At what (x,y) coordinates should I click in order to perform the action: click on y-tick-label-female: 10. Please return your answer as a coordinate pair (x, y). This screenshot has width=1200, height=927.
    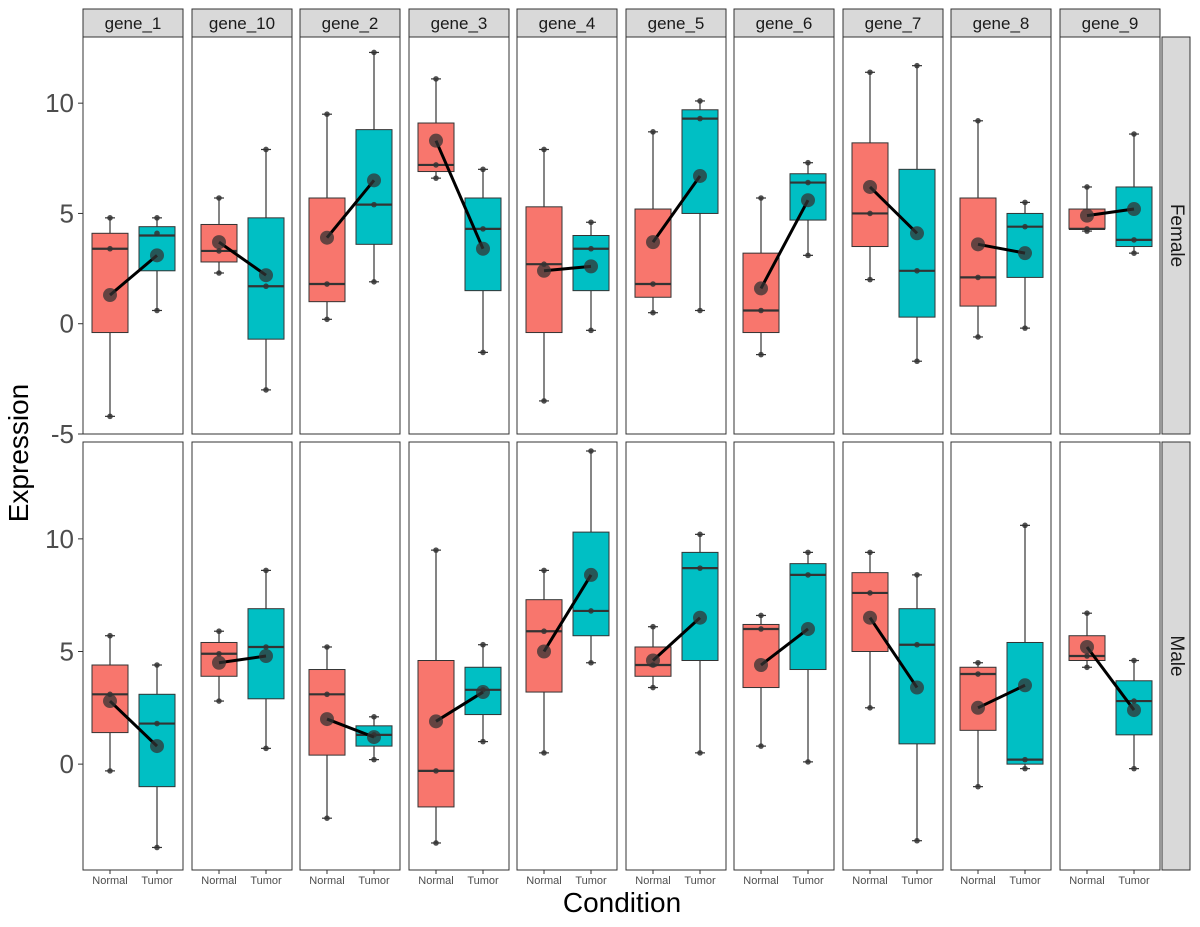
    Looking at the image, I should click on (59, 103).